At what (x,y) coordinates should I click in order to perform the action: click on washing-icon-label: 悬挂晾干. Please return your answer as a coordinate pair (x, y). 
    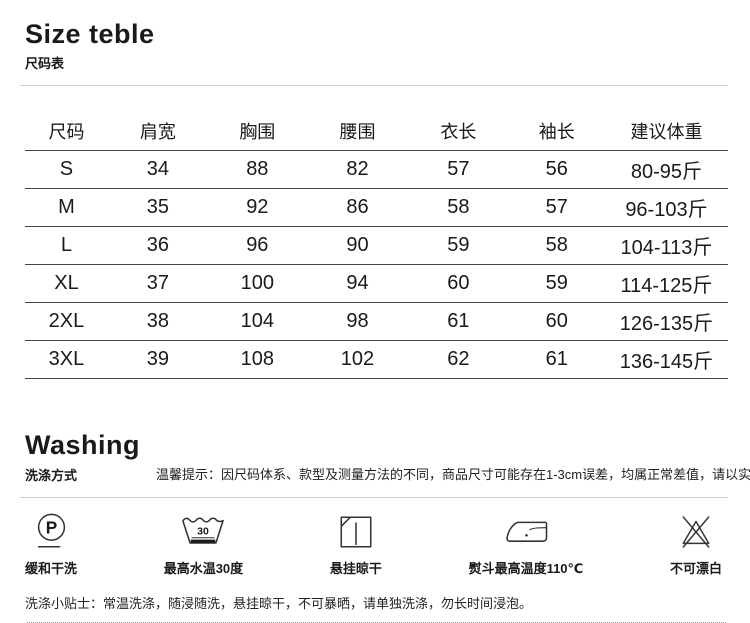
    Looking at the image, I should click on (355, 568).